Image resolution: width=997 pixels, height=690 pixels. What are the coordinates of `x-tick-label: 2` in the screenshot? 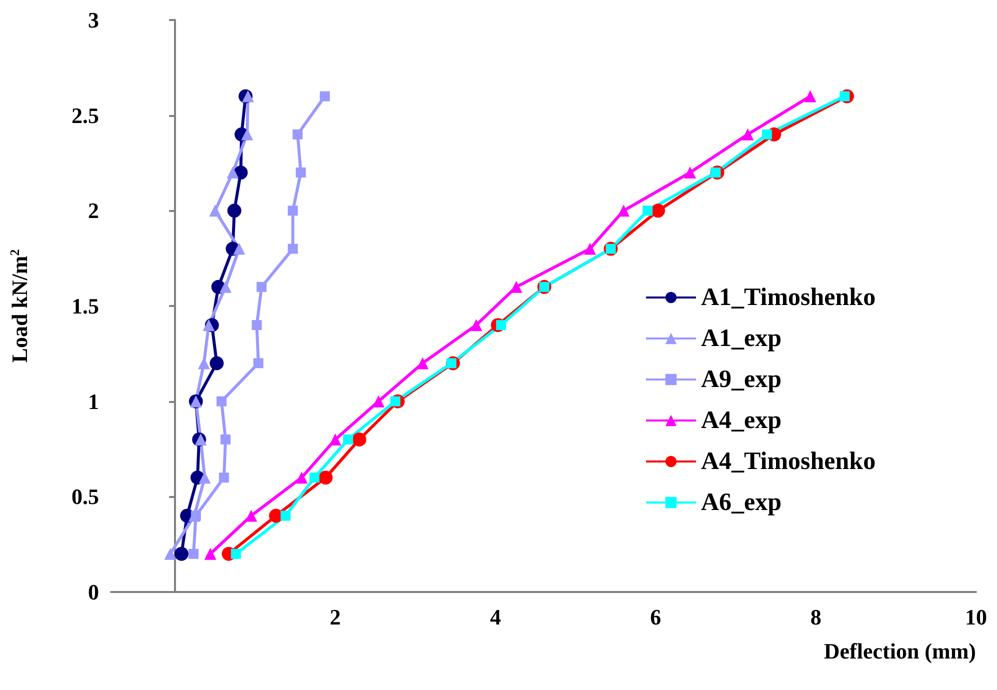 It's located at (335, 617).